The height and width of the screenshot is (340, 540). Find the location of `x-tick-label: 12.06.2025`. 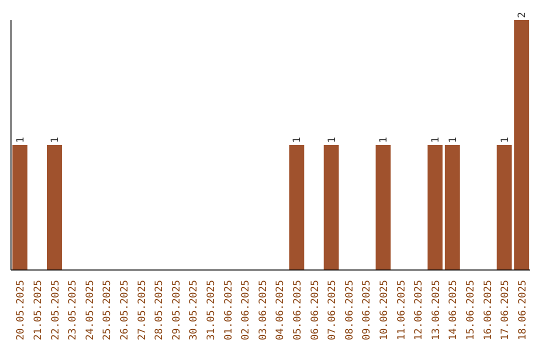

x-tick-label: 12.06.2025 is located at coordinates (419, 310).